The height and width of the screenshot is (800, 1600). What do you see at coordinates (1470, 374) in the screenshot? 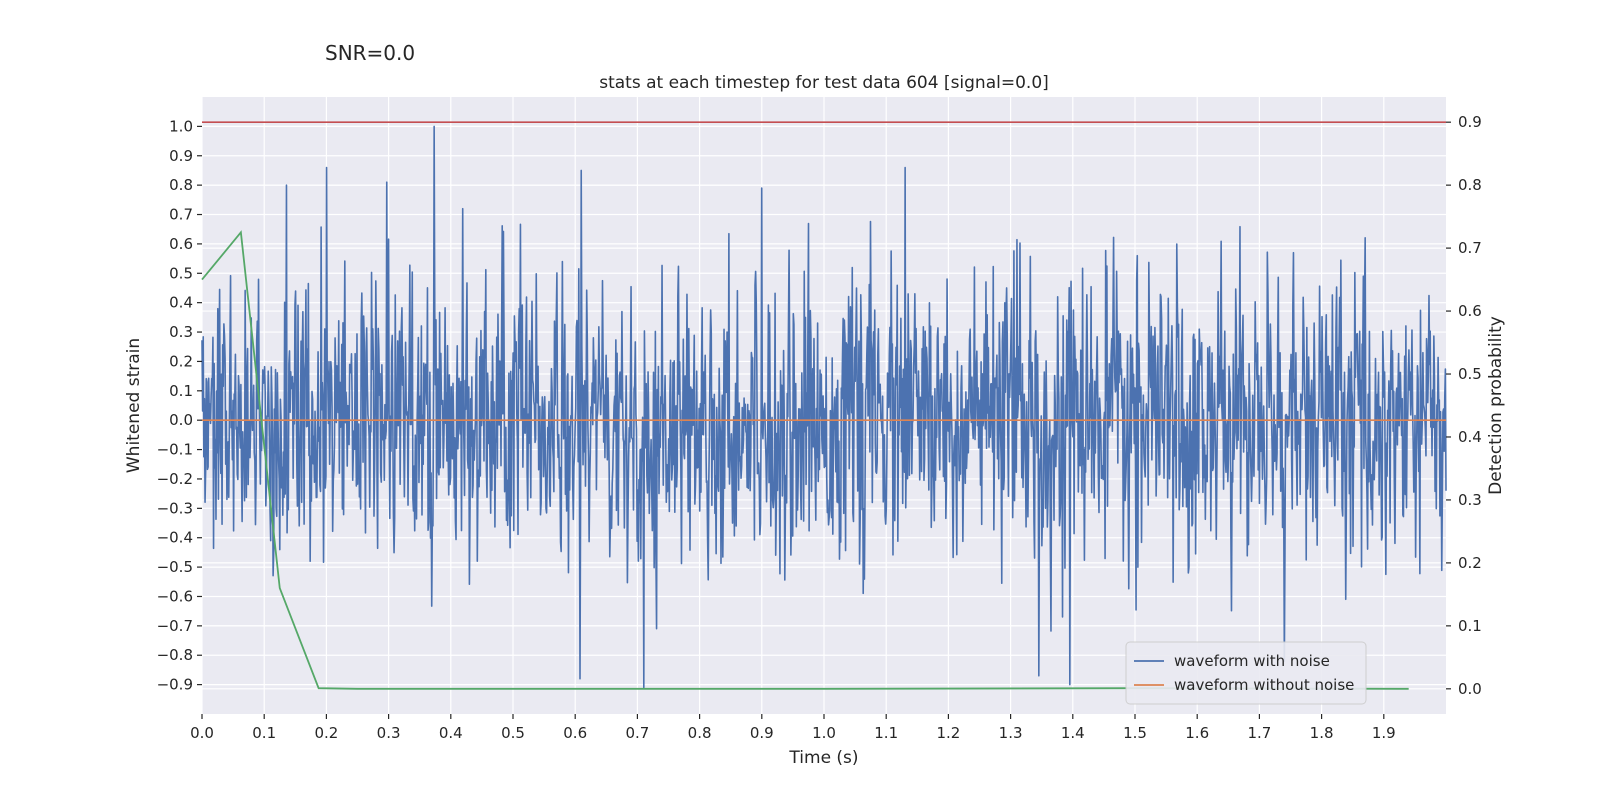
I see `y2-tick-label: 0.5` at bounding box center [1470, 374].